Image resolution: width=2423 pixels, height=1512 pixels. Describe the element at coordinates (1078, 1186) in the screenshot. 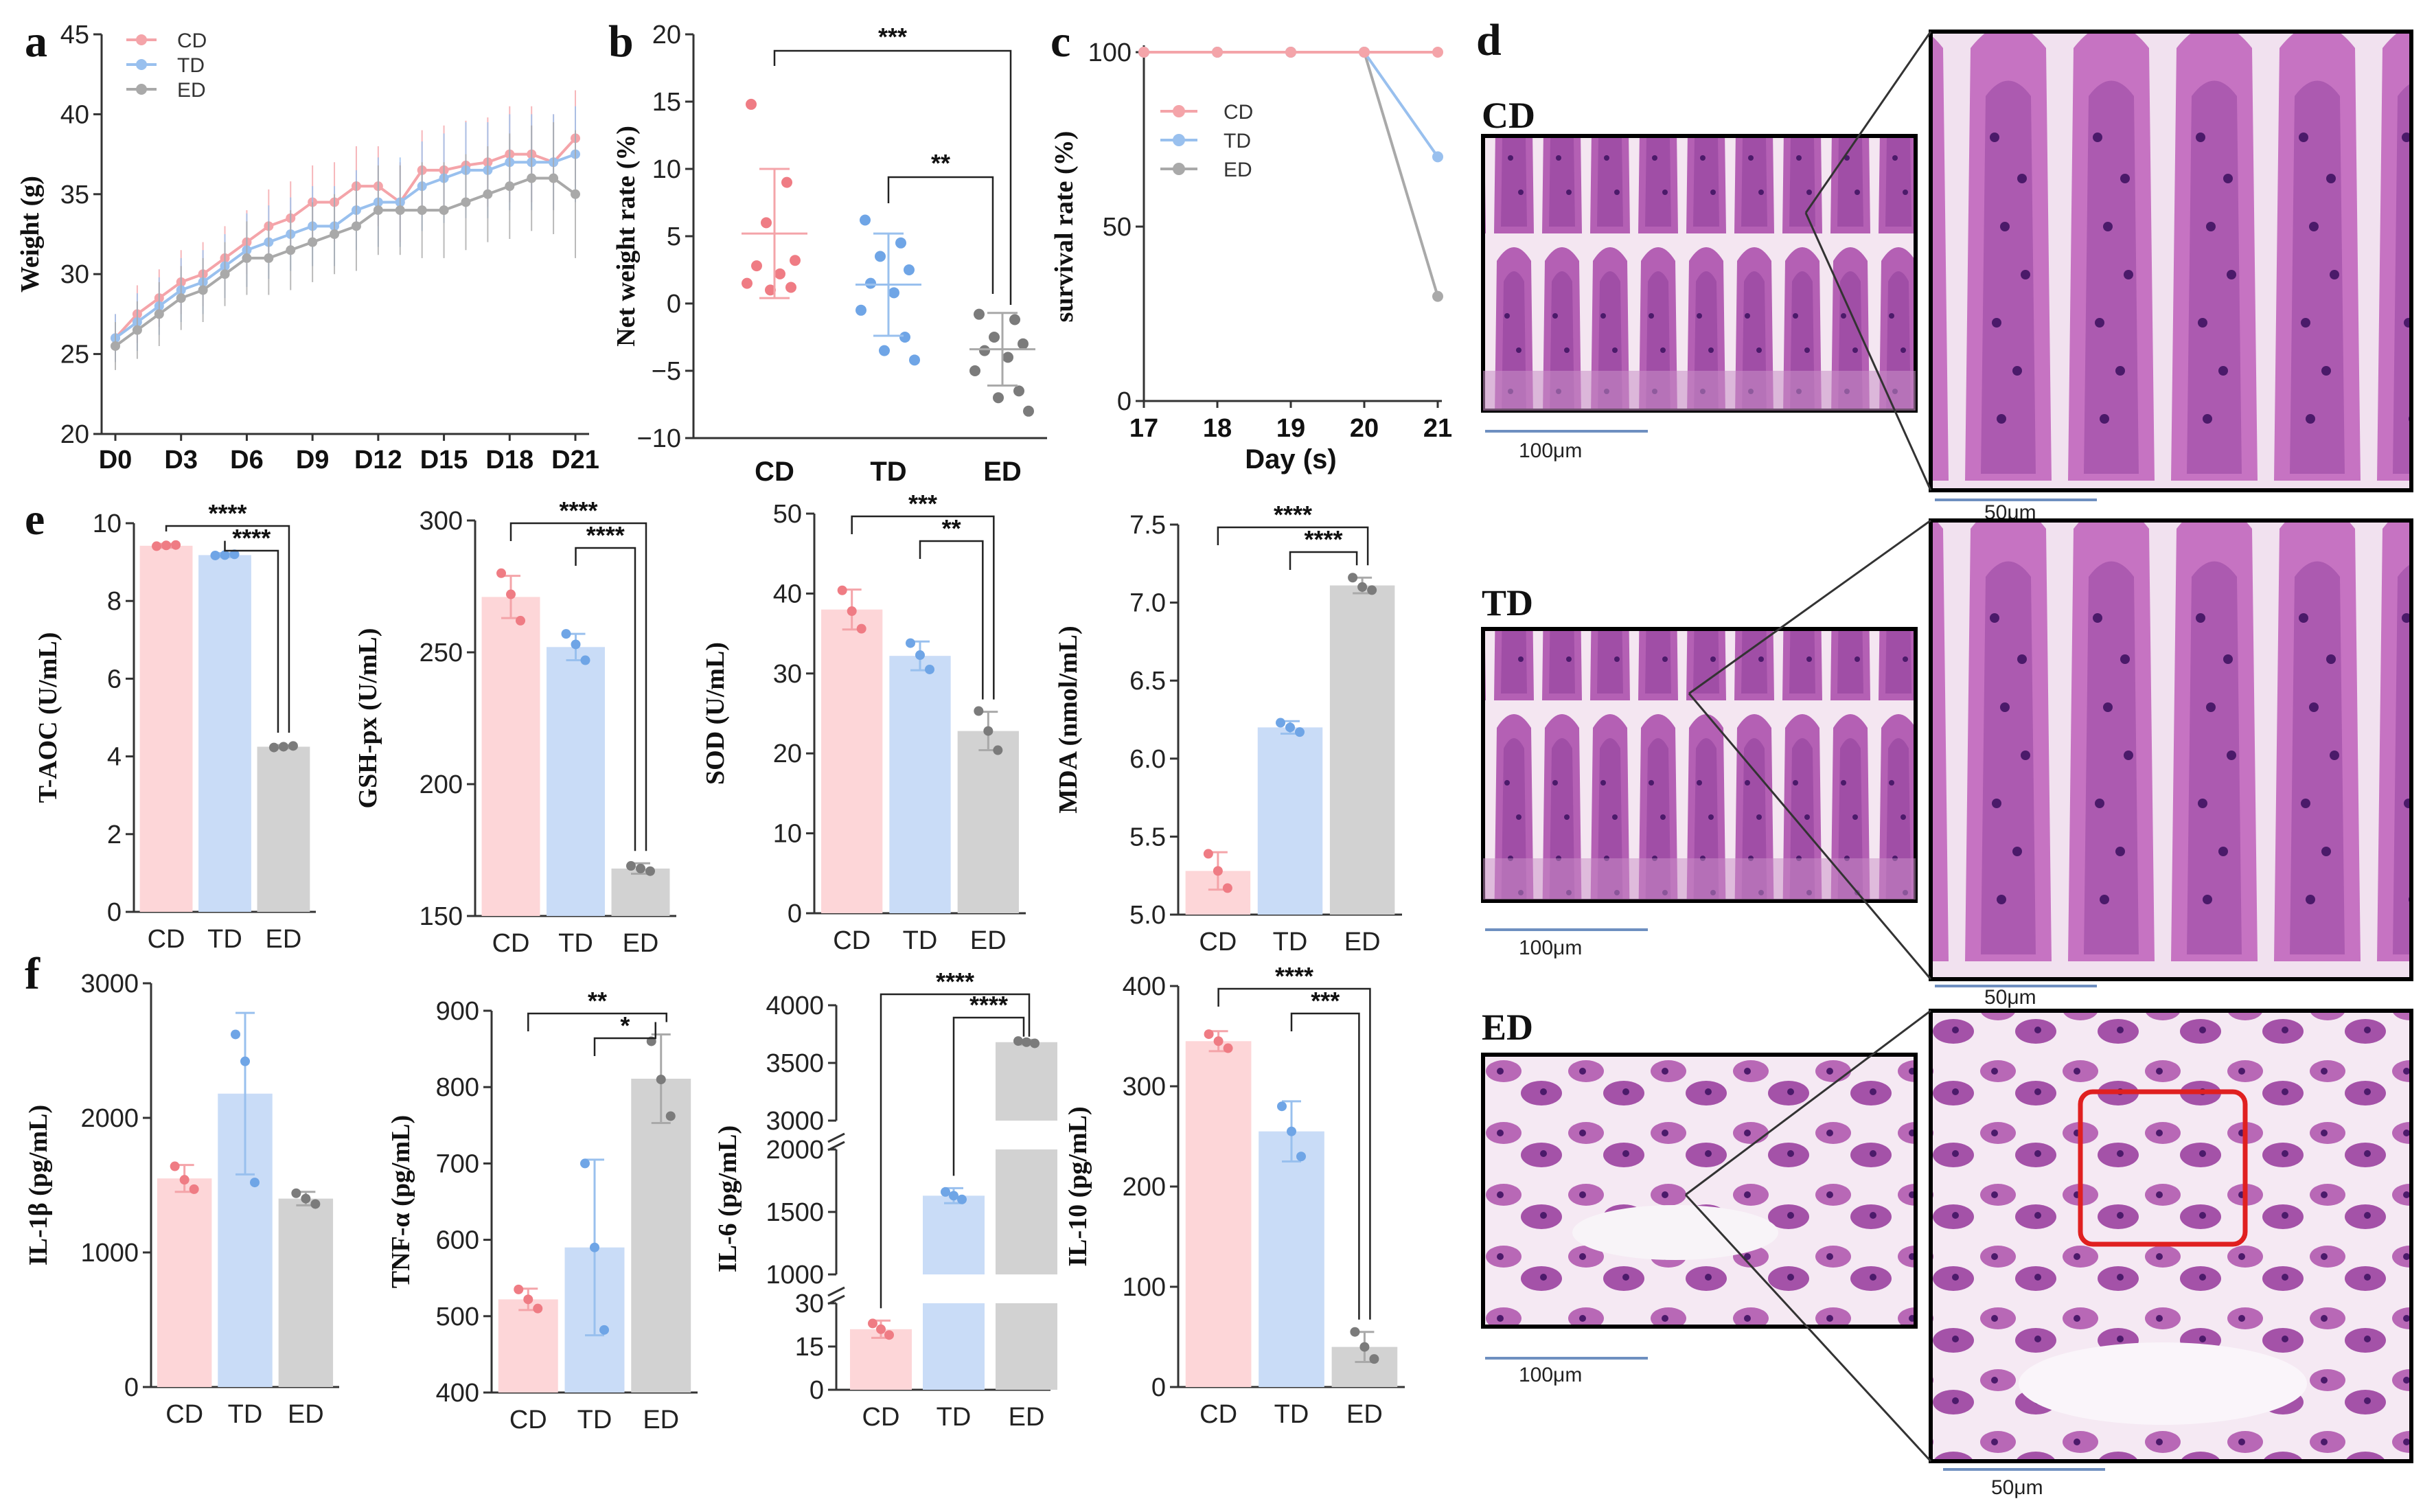

I see `y-axis-label: IL-10 (pg/mL)` at that location.